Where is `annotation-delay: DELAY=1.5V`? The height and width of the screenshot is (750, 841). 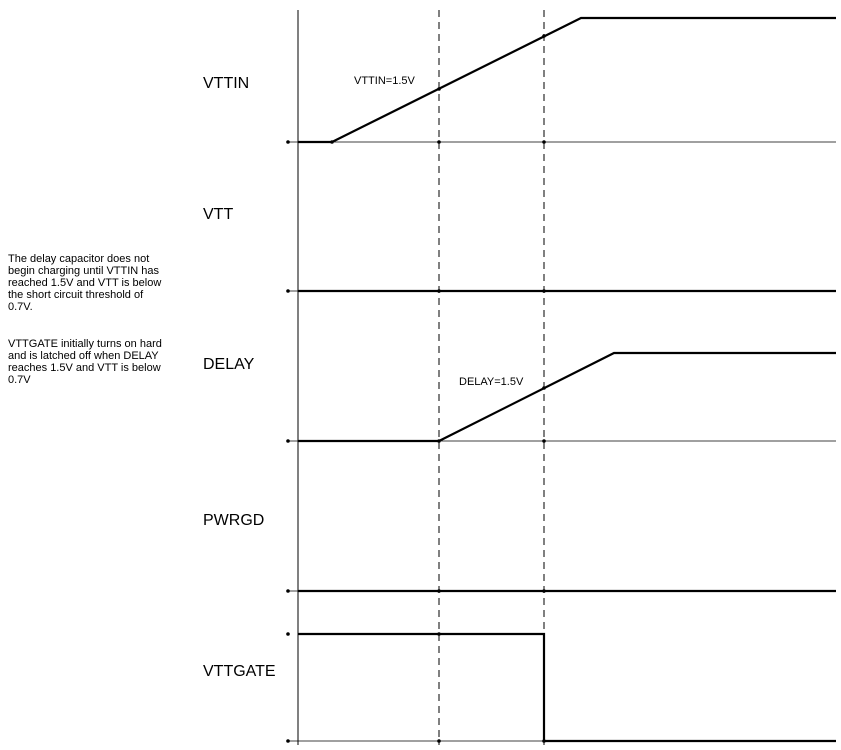
annotation-delay: DELAY=1.5V is located at coordinates (491, 382).